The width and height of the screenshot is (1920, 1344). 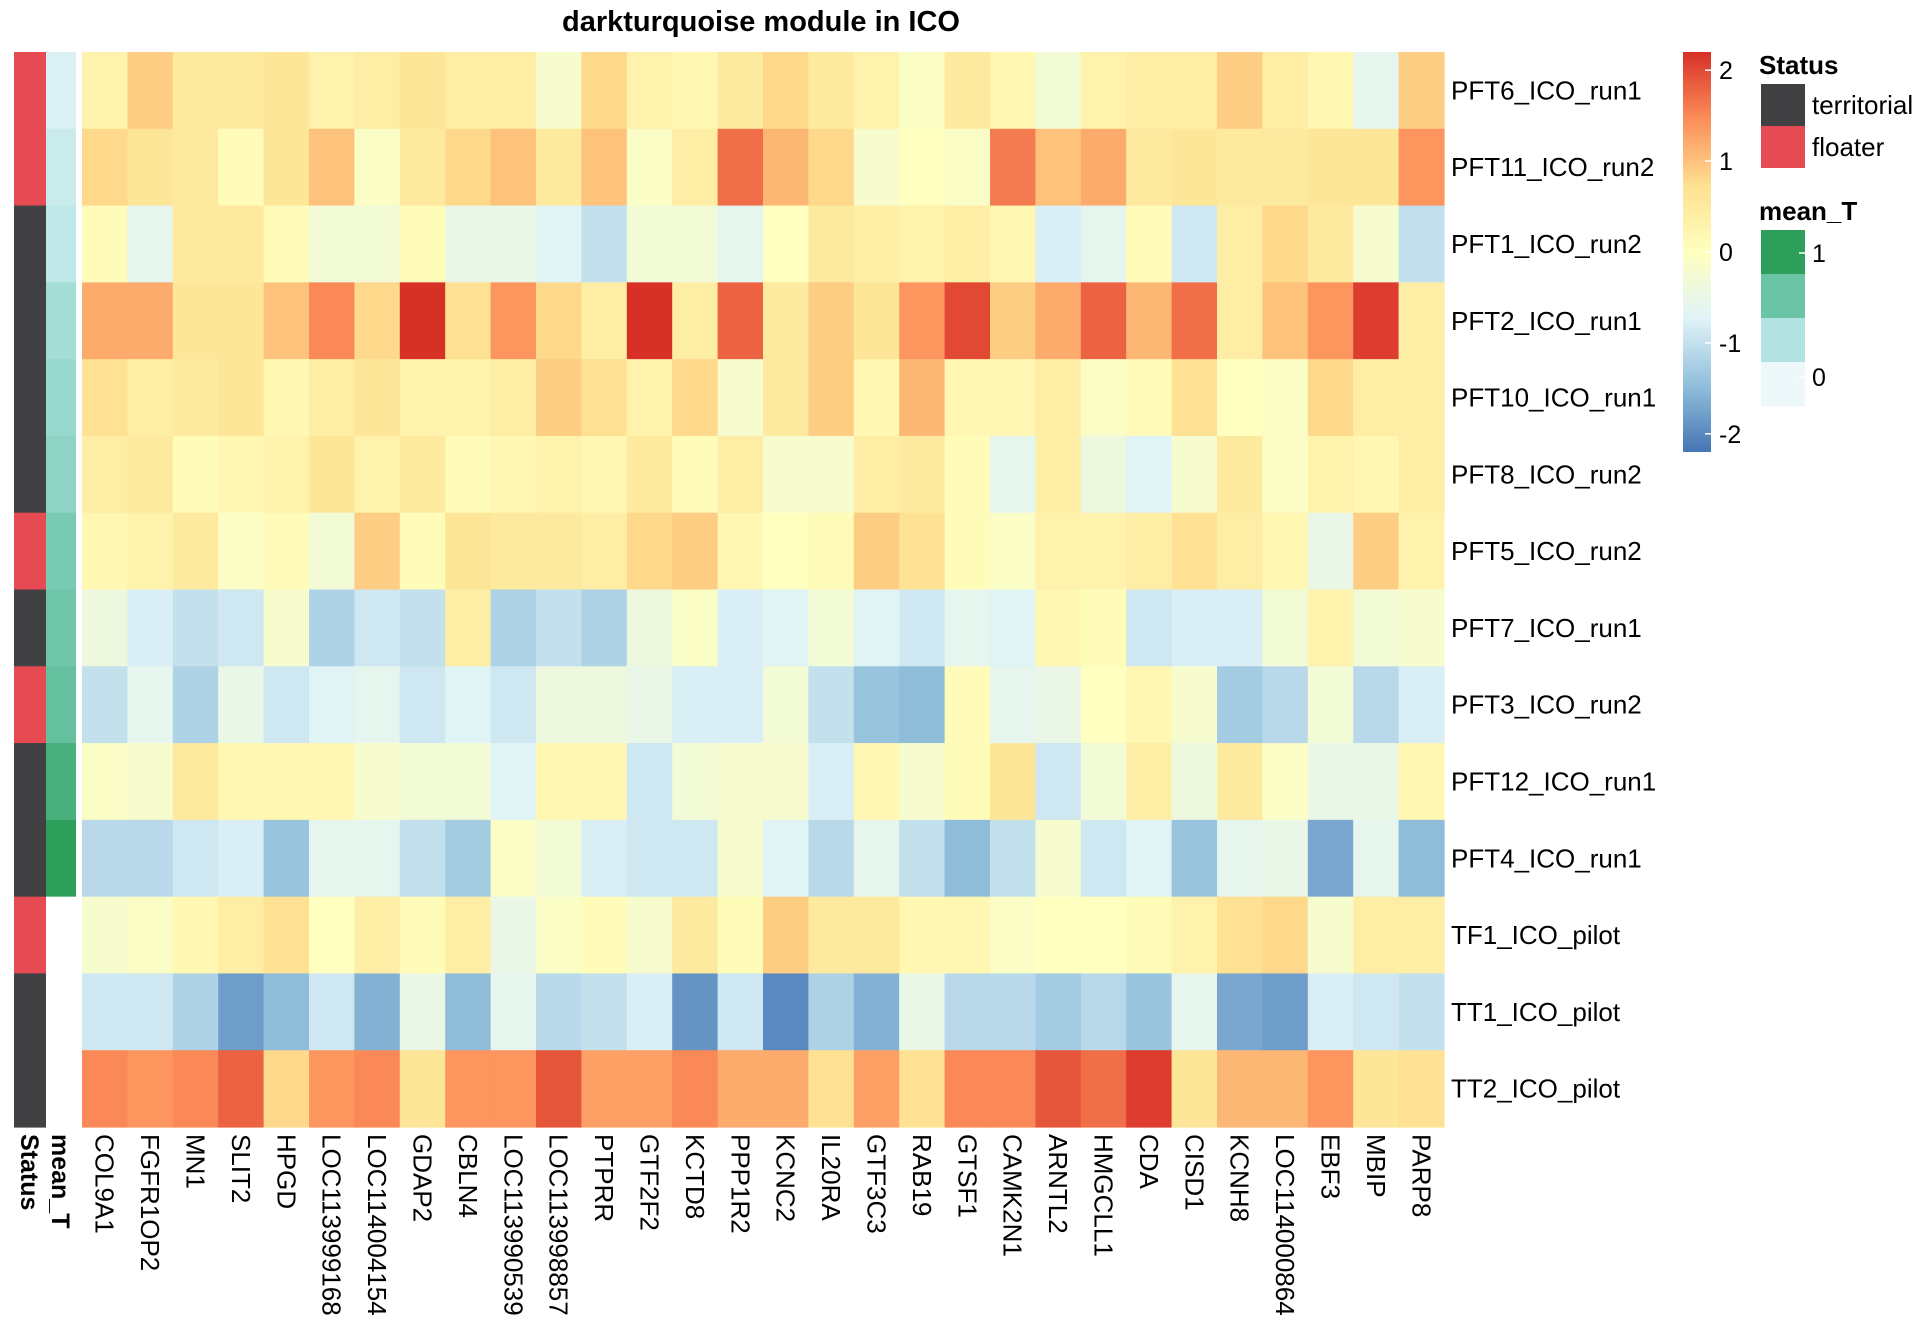 What do you see at coordinates (1808, 301) in the screenshot?
I see `mean-t-legend: mean_T 1 0` at bounding box center [1808, 301].